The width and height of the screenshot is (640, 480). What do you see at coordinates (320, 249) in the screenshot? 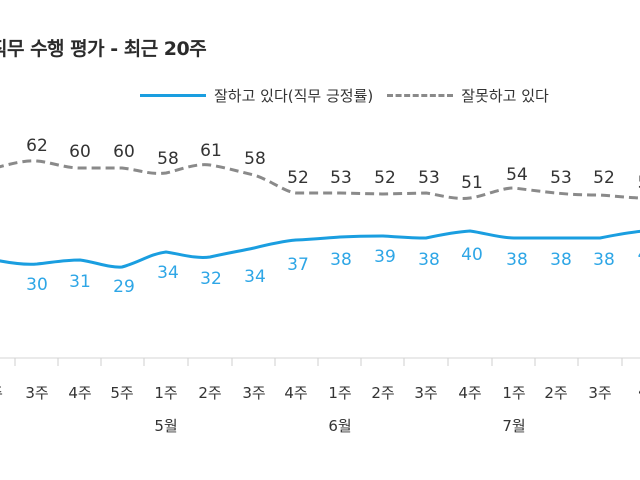
I see `positive-series-line` at bounding box center [320, 249].